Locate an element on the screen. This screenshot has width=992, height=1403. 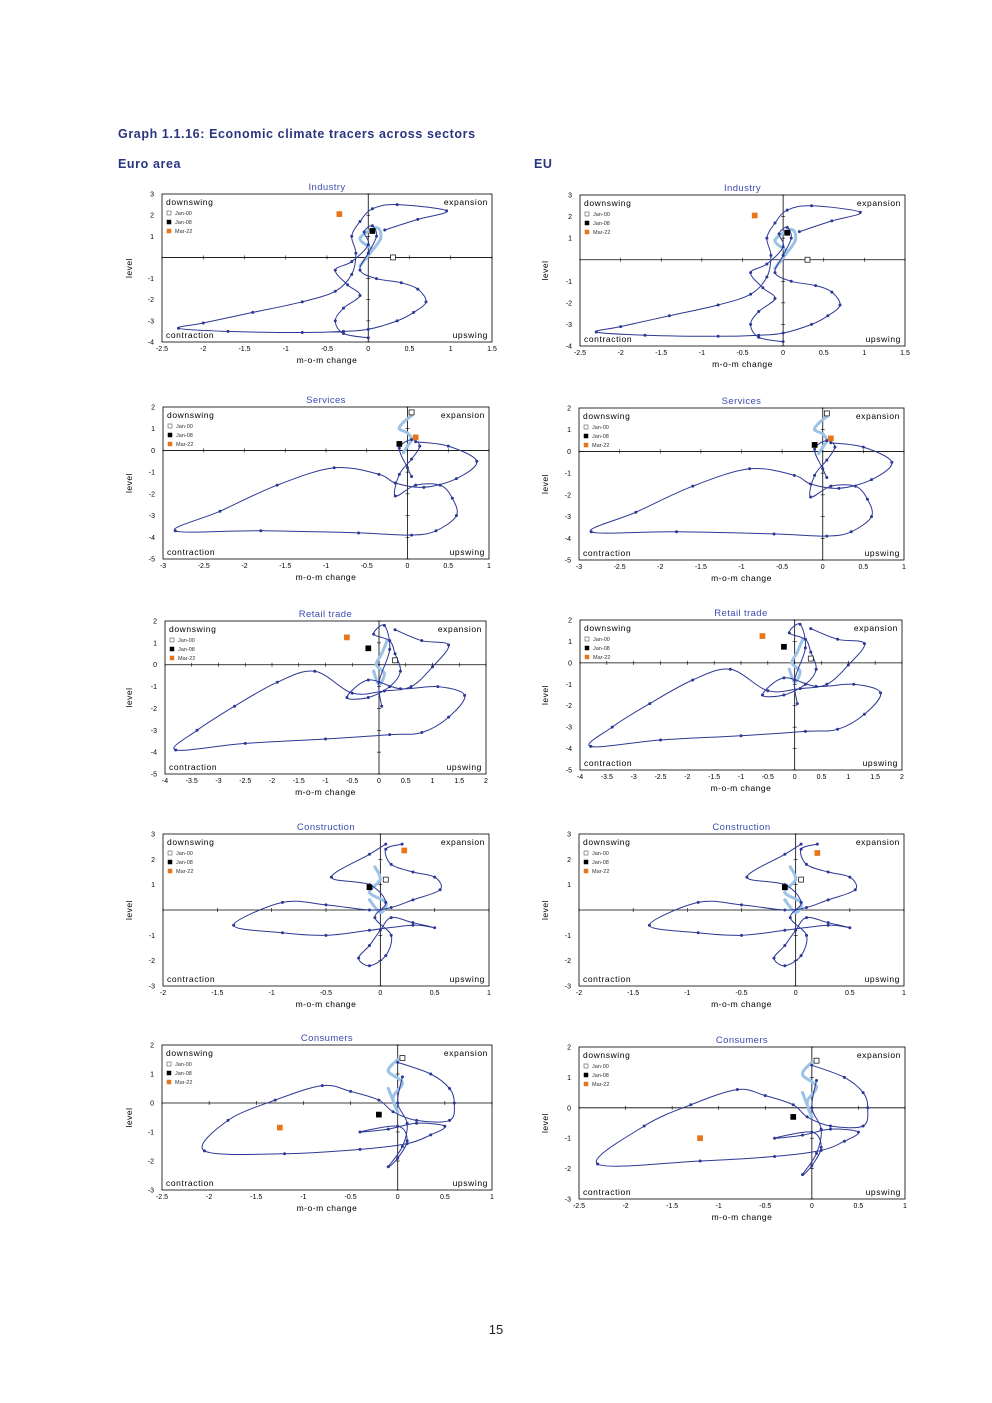
quadrant-label-contraction: contraction is located at coordinates (191, 979).